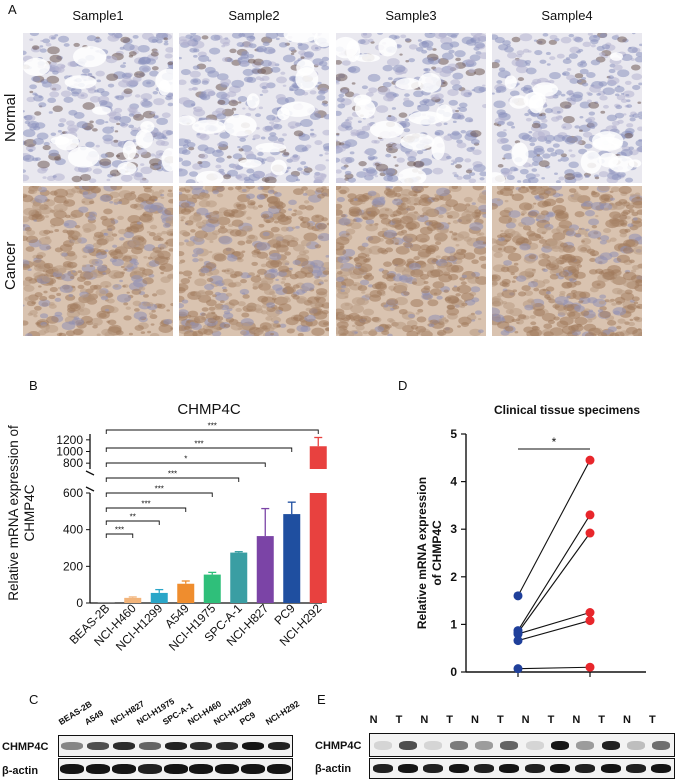 This screenshot has height=781, width=676. I want to click on blot-c-actin-row, so click(175, 769).